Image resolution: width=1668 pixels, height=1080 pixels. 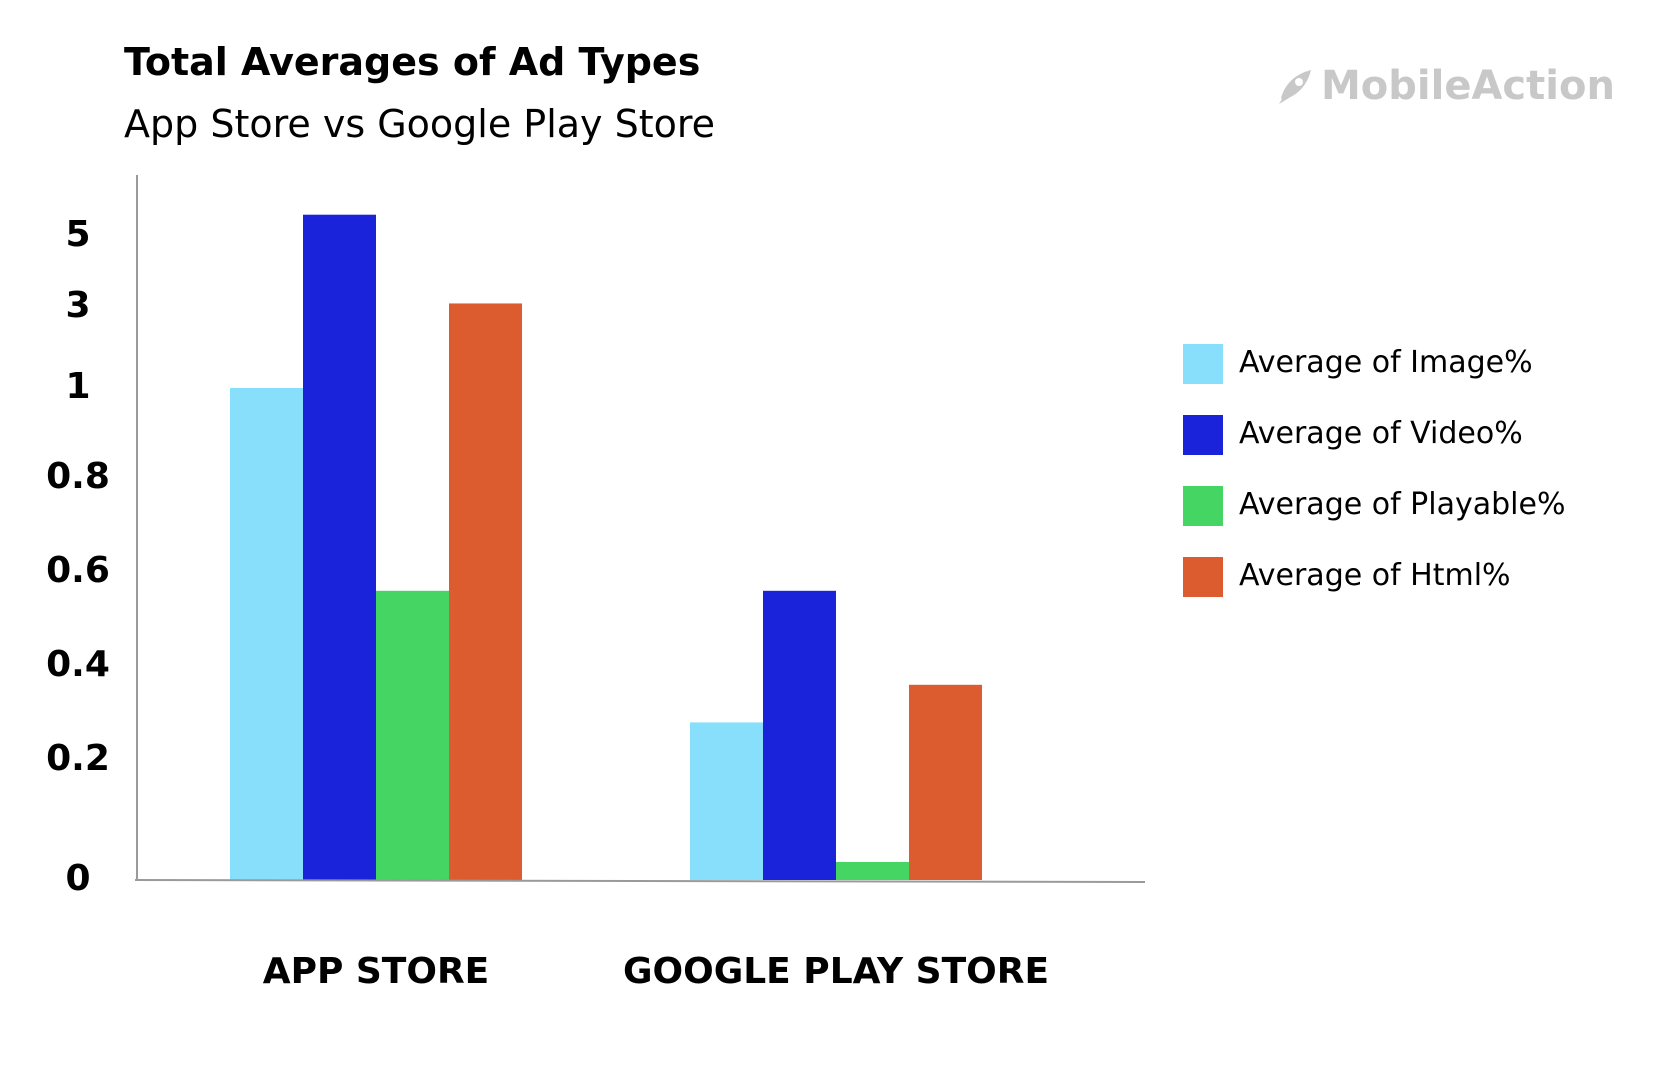 What do you see at coordinates (77, 305) in the screenshot?
I see `y-tick-label: 3` at bounding box center [77, 305].